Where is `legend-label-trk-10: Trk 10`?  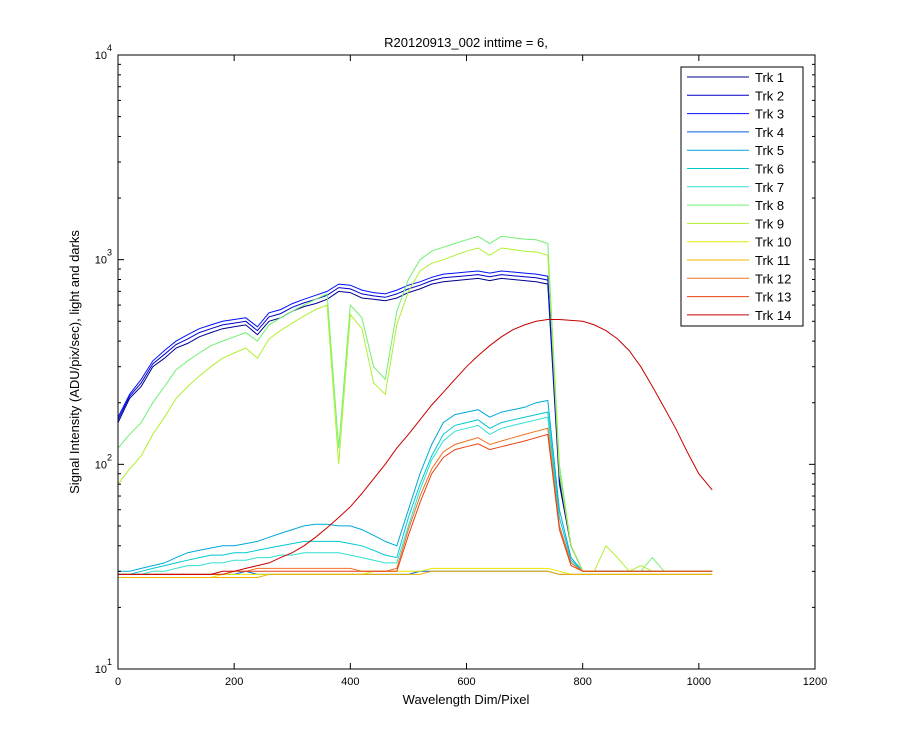
legend-label-trk-10: Trk 10 is located at coordinates (773, 242).